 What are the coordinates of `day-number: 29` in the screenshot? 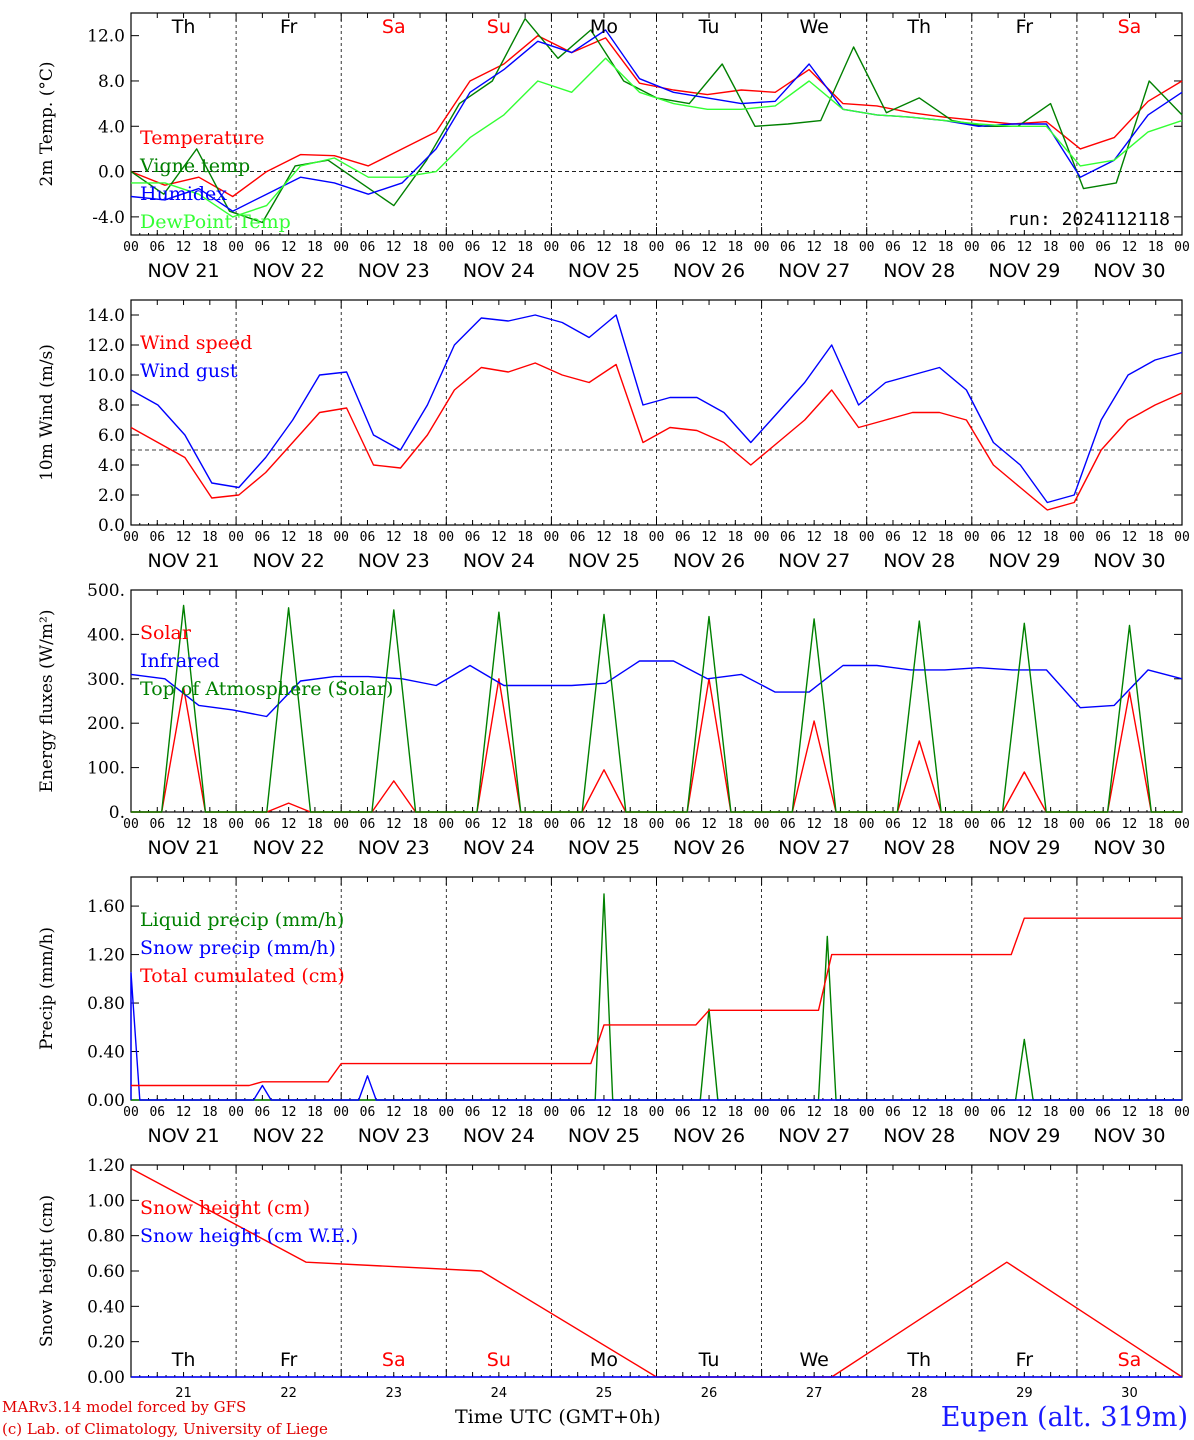 It's located at (1024, 1393).